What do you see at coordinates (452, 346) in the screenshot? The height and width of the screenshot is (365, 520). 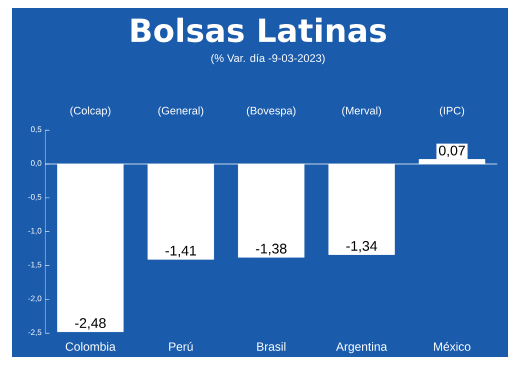 I see `x-tick-label: México` at bounding box center [452, 346].